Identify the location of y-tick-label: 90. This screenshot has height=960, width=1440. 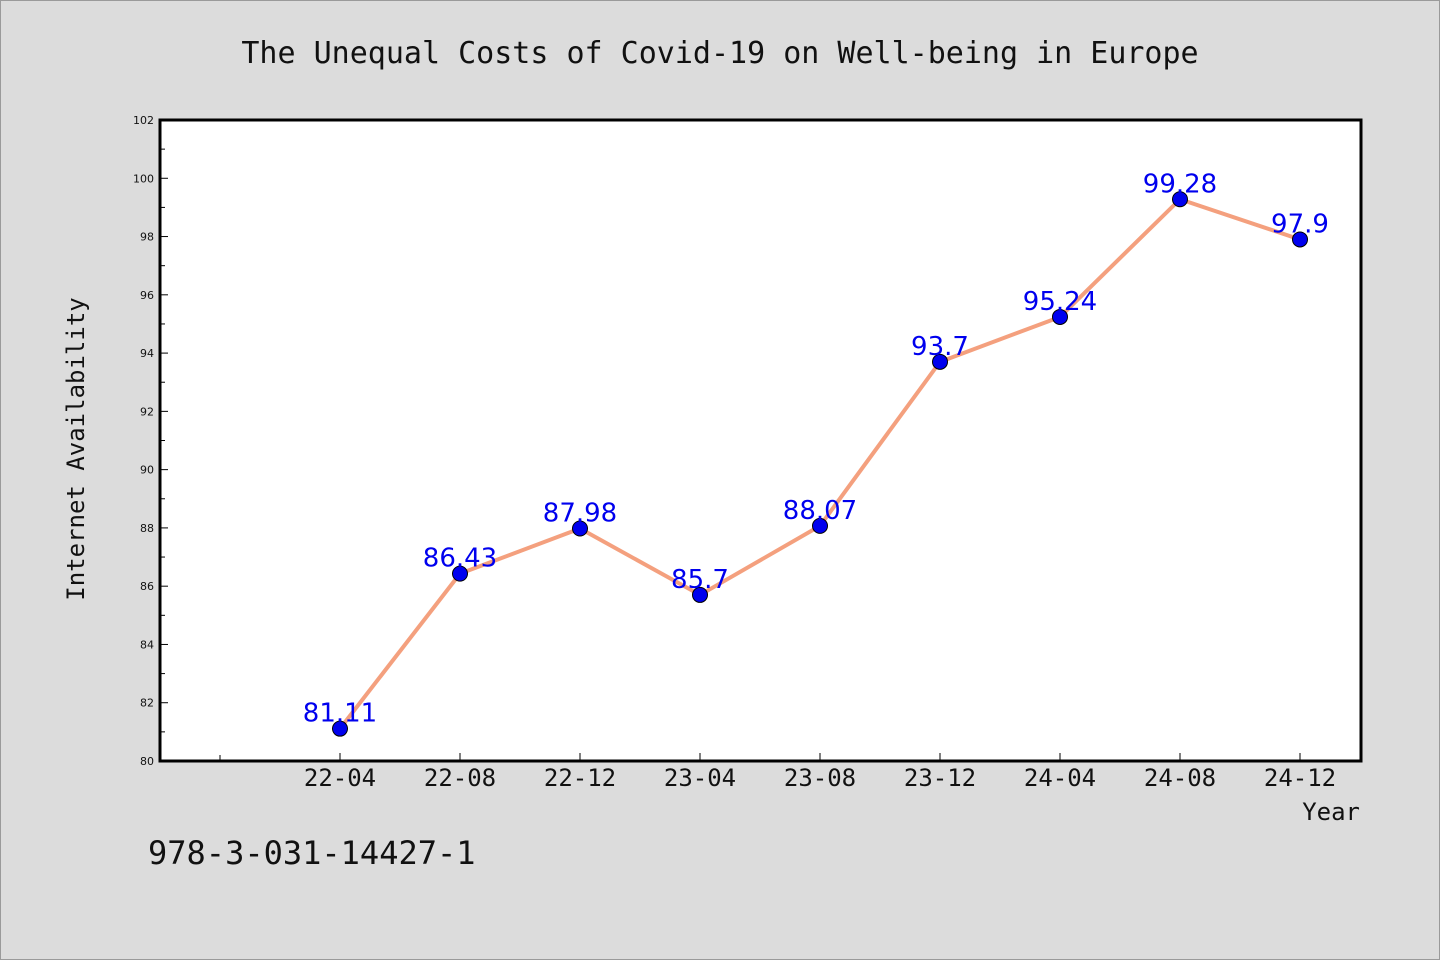
(147, 470).